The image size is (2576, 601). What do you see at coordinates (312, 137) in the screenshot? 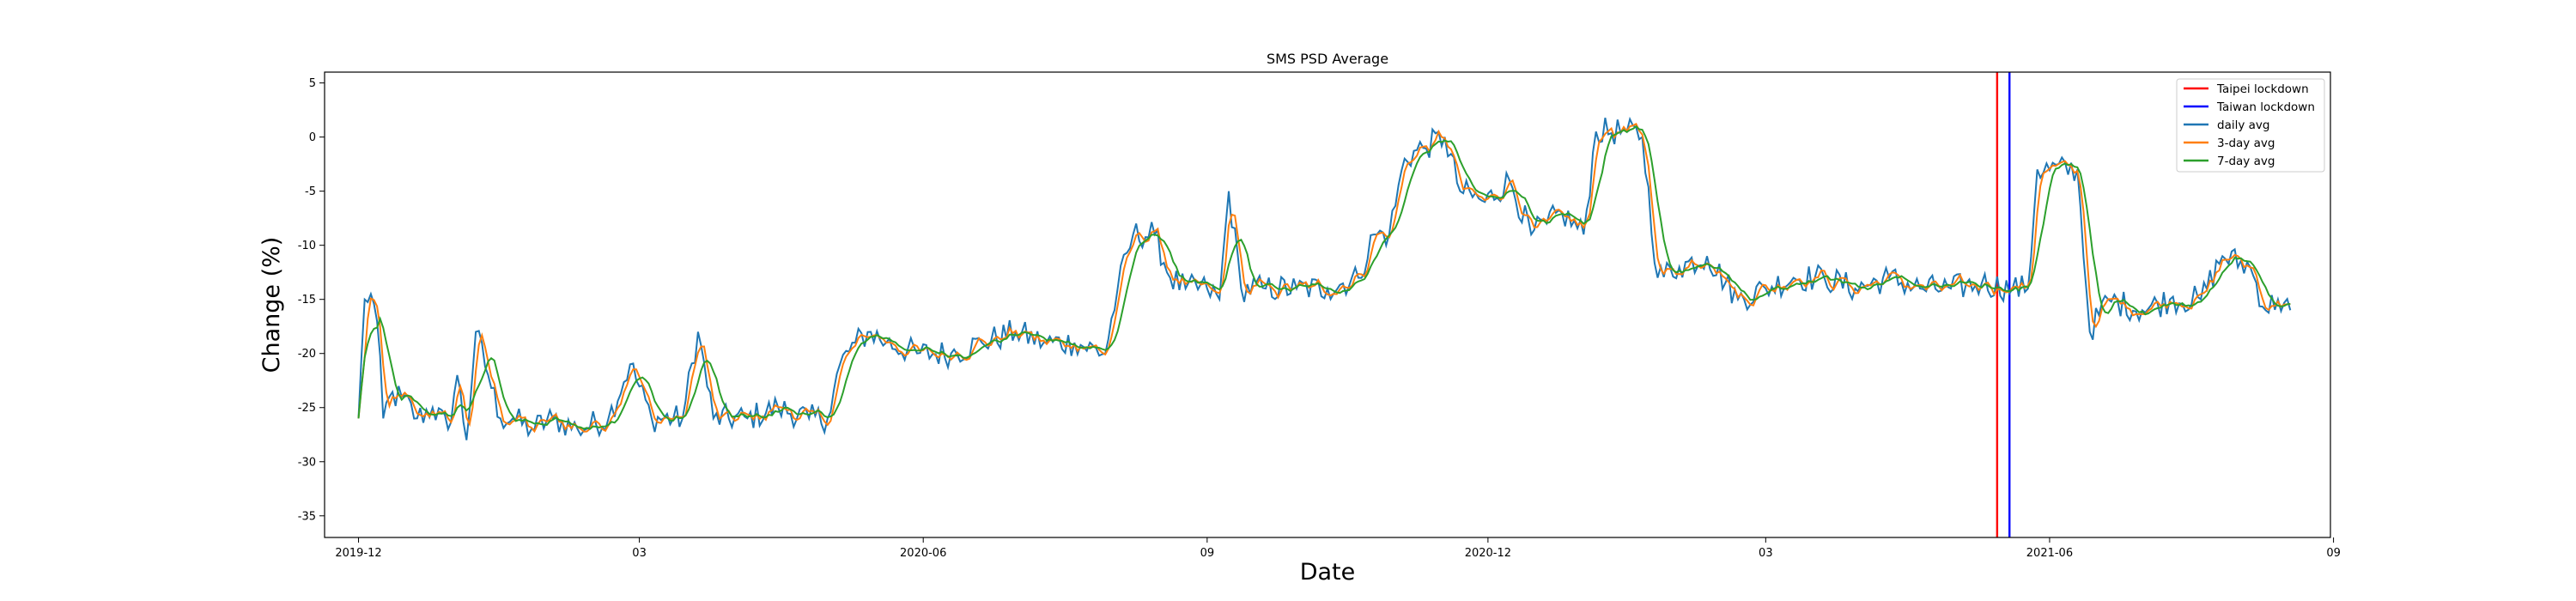
I see `y-tick-label: 0` at bounding box center [312, 137].